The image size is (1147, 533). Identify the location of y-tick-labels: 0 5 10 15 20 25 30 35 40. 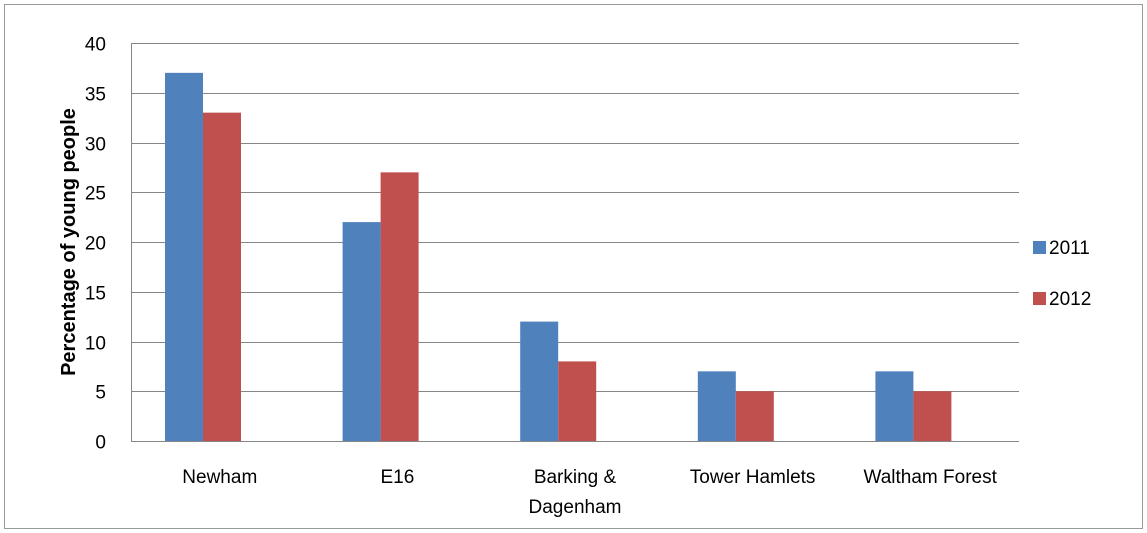
(95, 244).